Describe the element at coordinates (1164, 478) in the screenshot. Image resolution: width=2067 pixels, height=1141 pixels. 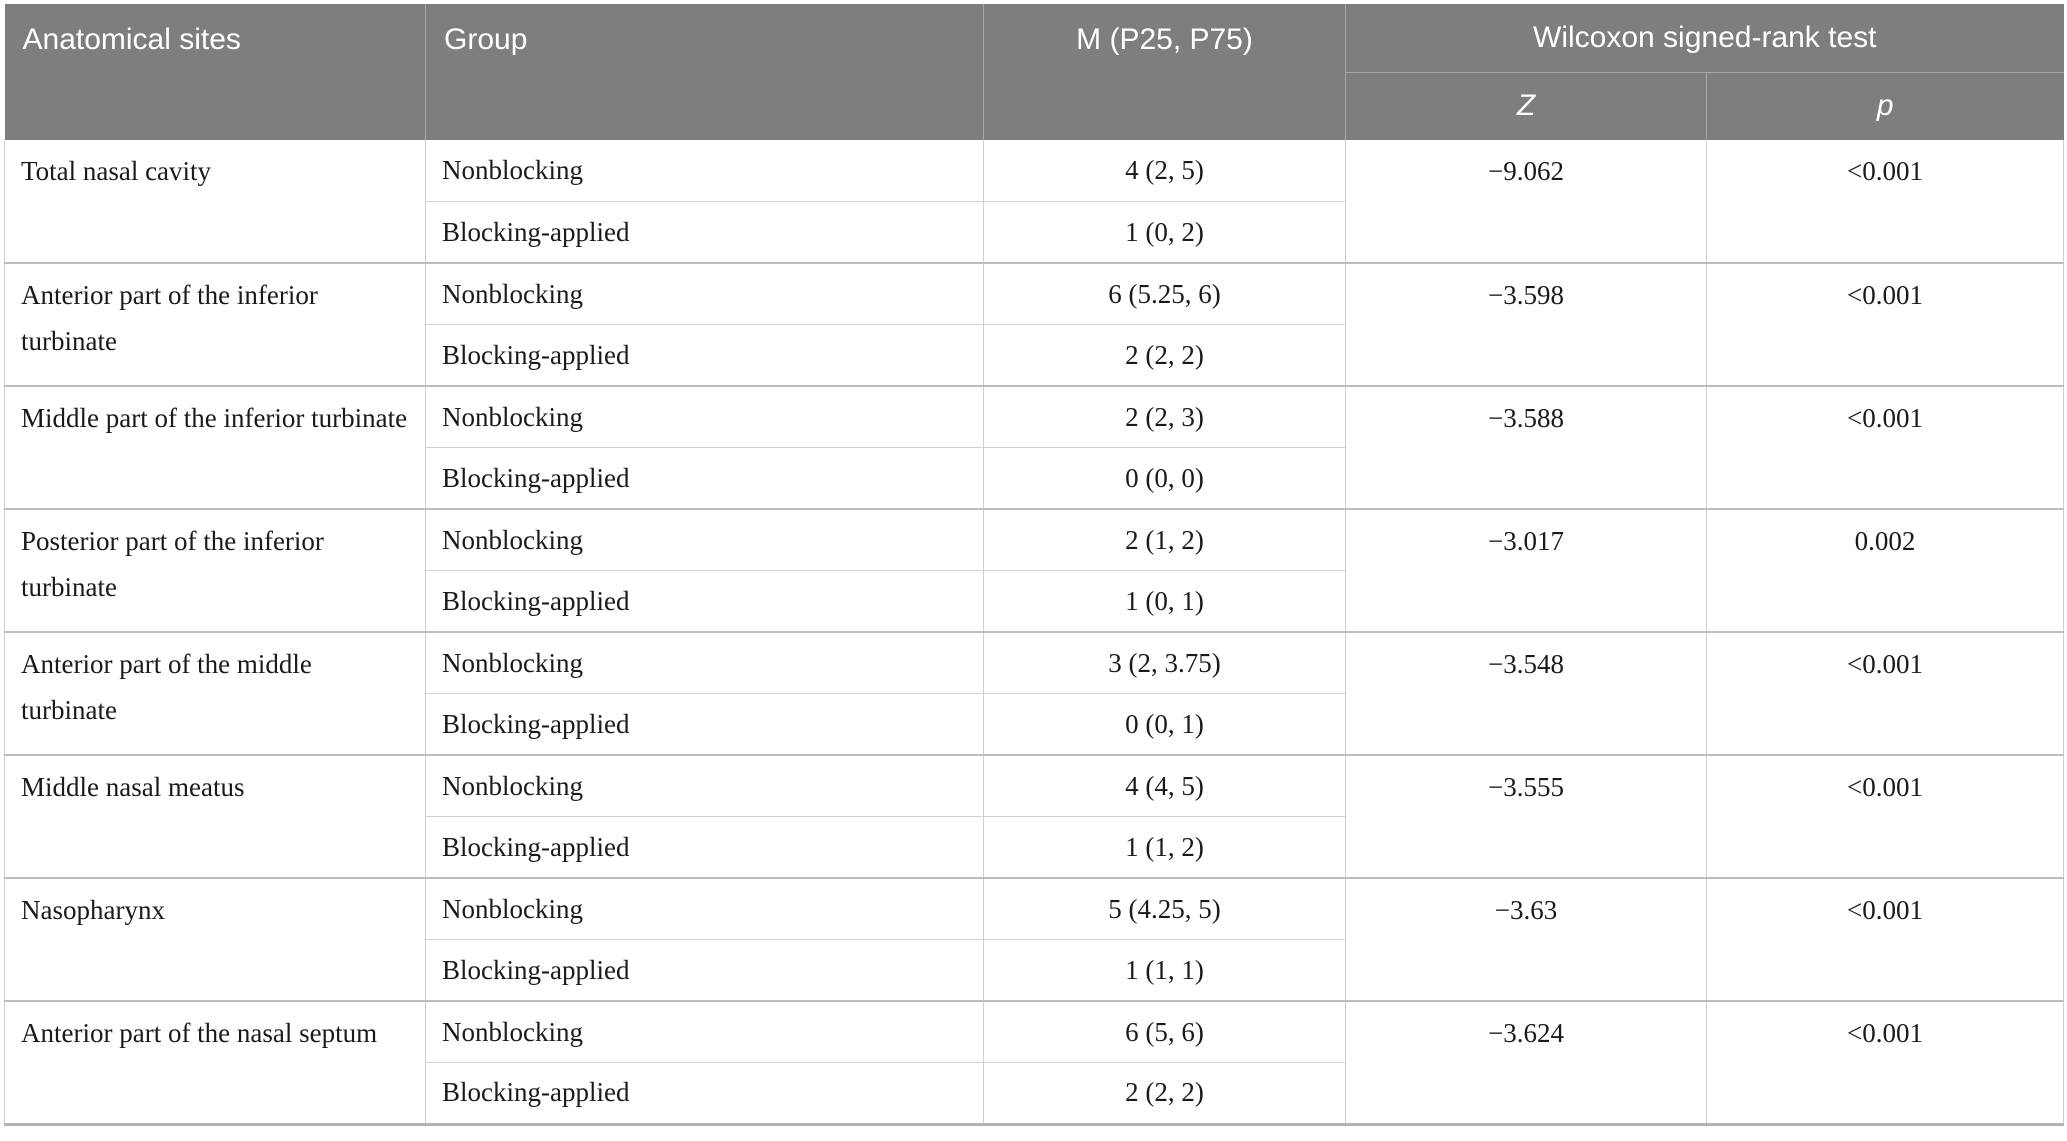
I see `m-value-cell: 0 (0, 0)` at that location.